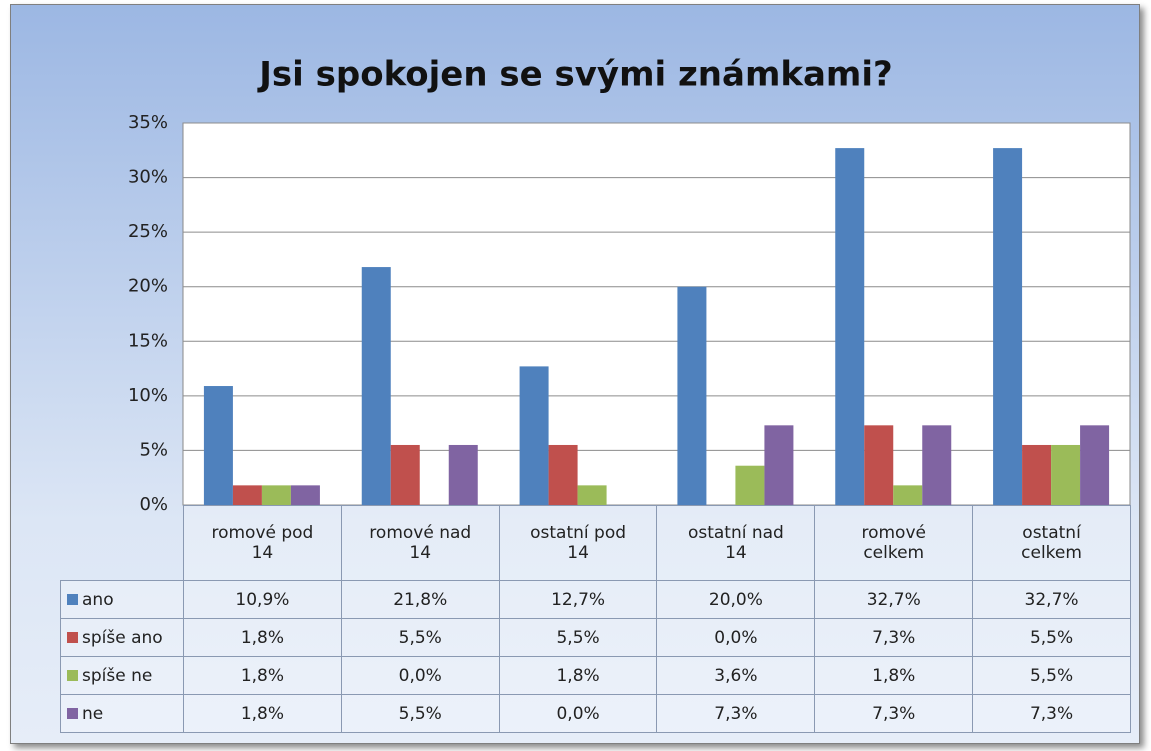  What do you see at coordinates (98, 599) in the screenshot?
I see `legend-label: ano` at bounding box center [98, 599].